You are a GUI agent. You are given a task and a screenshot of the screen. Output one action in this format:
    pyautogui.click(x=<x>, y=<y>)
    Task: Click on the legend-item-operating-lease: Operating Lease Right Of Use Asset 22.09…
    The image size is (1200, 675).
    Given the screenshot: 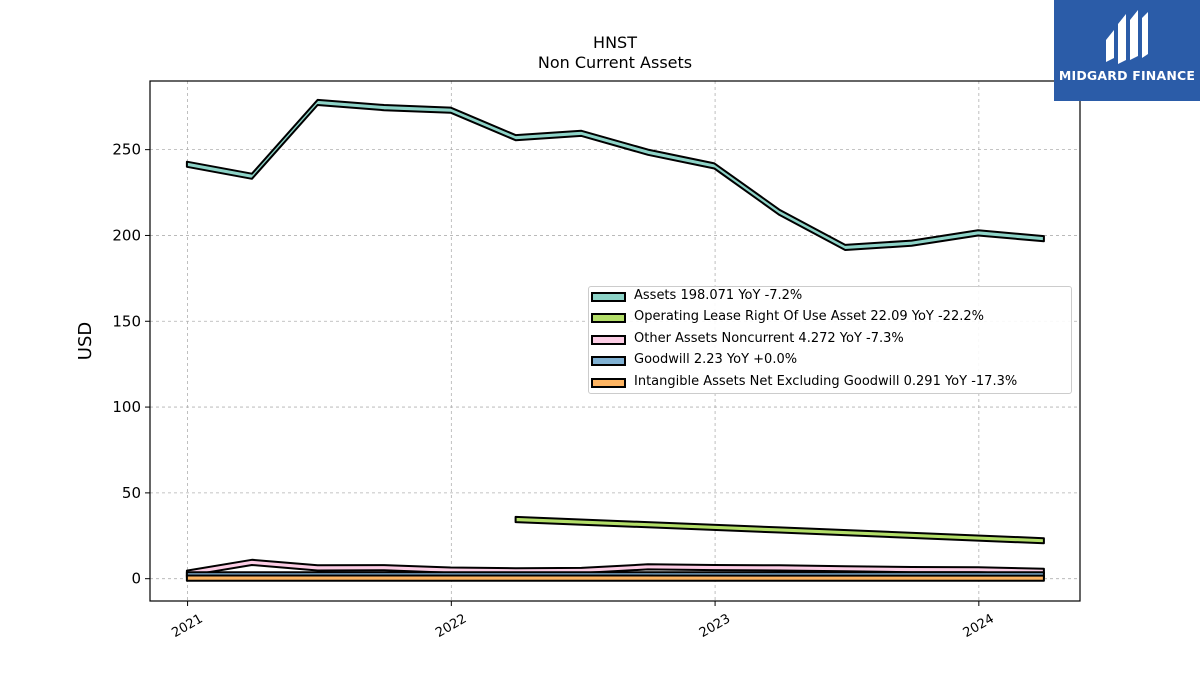 What is the action you would take?
    pyautogui.click(x=829, y=318)
    